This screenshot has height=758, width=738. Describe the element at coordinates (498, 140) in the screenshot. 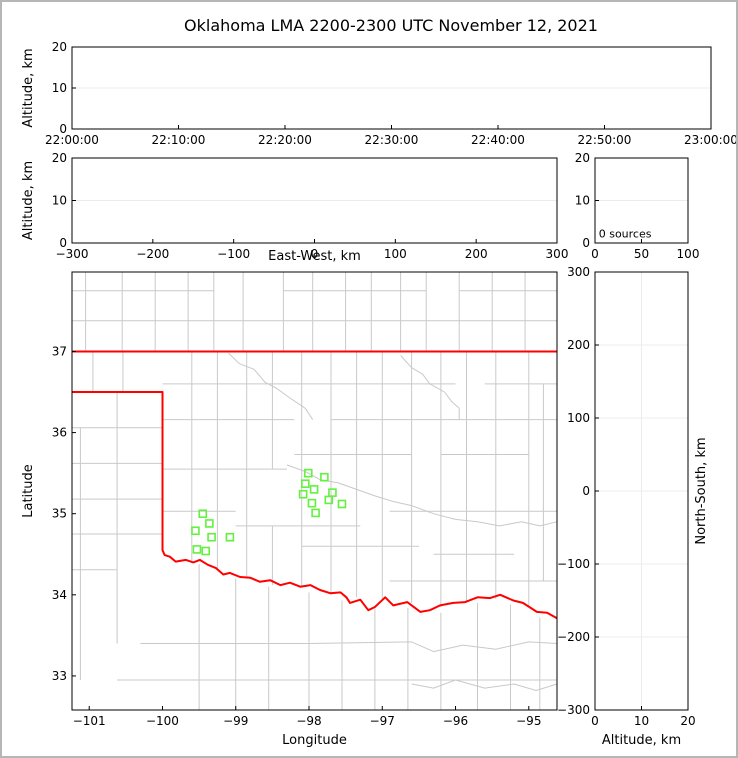

I see `x-tick-label: 22:40:00` at that location.